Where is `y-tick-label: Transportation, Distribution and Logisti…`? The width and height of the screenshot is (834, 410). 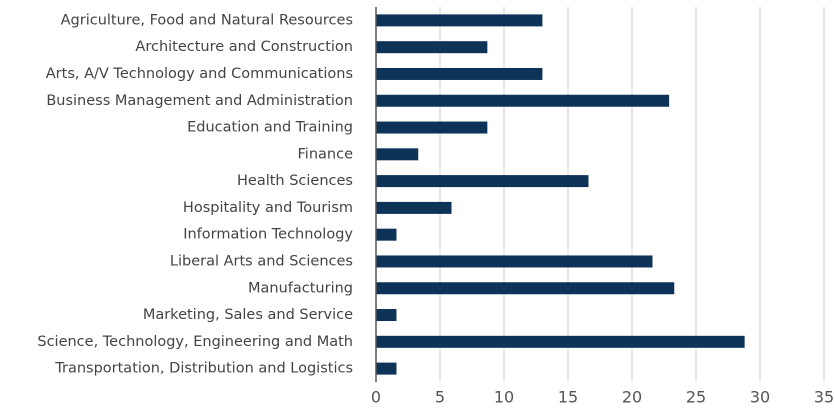
y-tick-label: Transportation, Distribution and Logisti… is located at coordinates (203, 369).